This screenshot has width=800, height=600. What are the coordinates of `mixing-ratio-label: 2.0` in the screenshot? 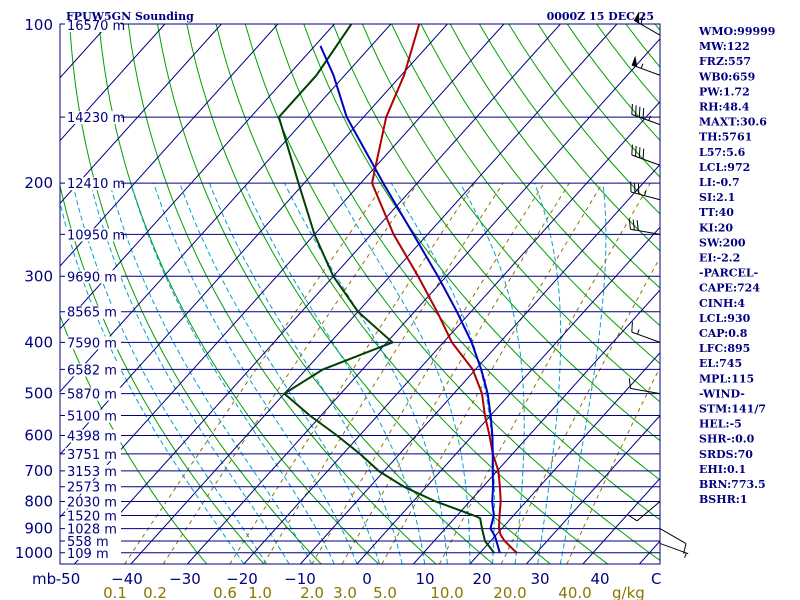 It's located at (312, 592).